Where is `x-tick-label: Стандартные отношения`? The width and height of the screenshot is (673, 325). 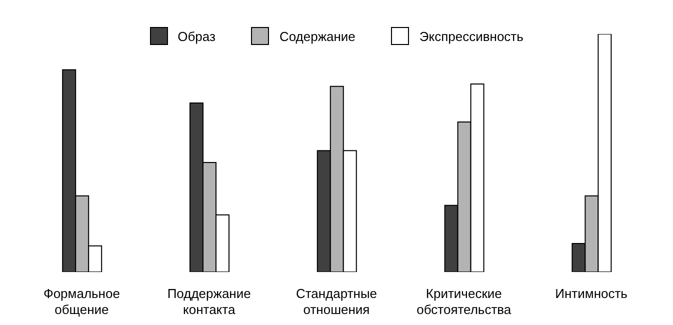 x-tick-label: Стандартные отношения is located at coordinates (337, 301).